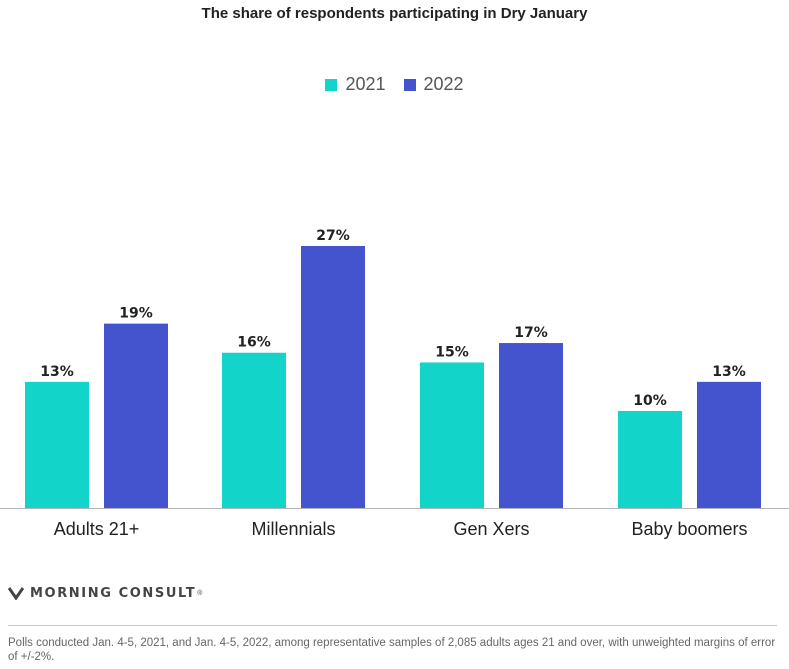 This screenshot has height=669, width=789. I want to click on data-label: 15%, so click(452, 352).